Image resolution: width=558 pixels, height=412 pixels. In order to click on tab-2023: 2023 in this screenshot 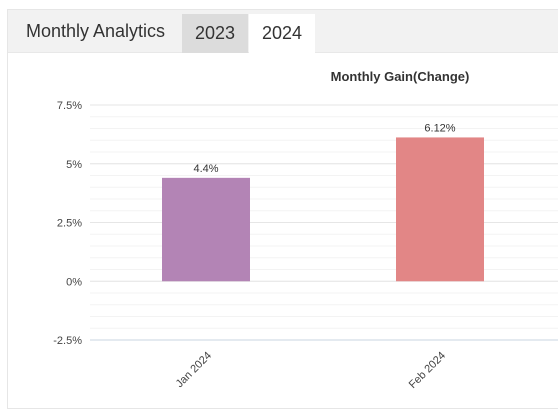, I will do `click(215, 33)`.